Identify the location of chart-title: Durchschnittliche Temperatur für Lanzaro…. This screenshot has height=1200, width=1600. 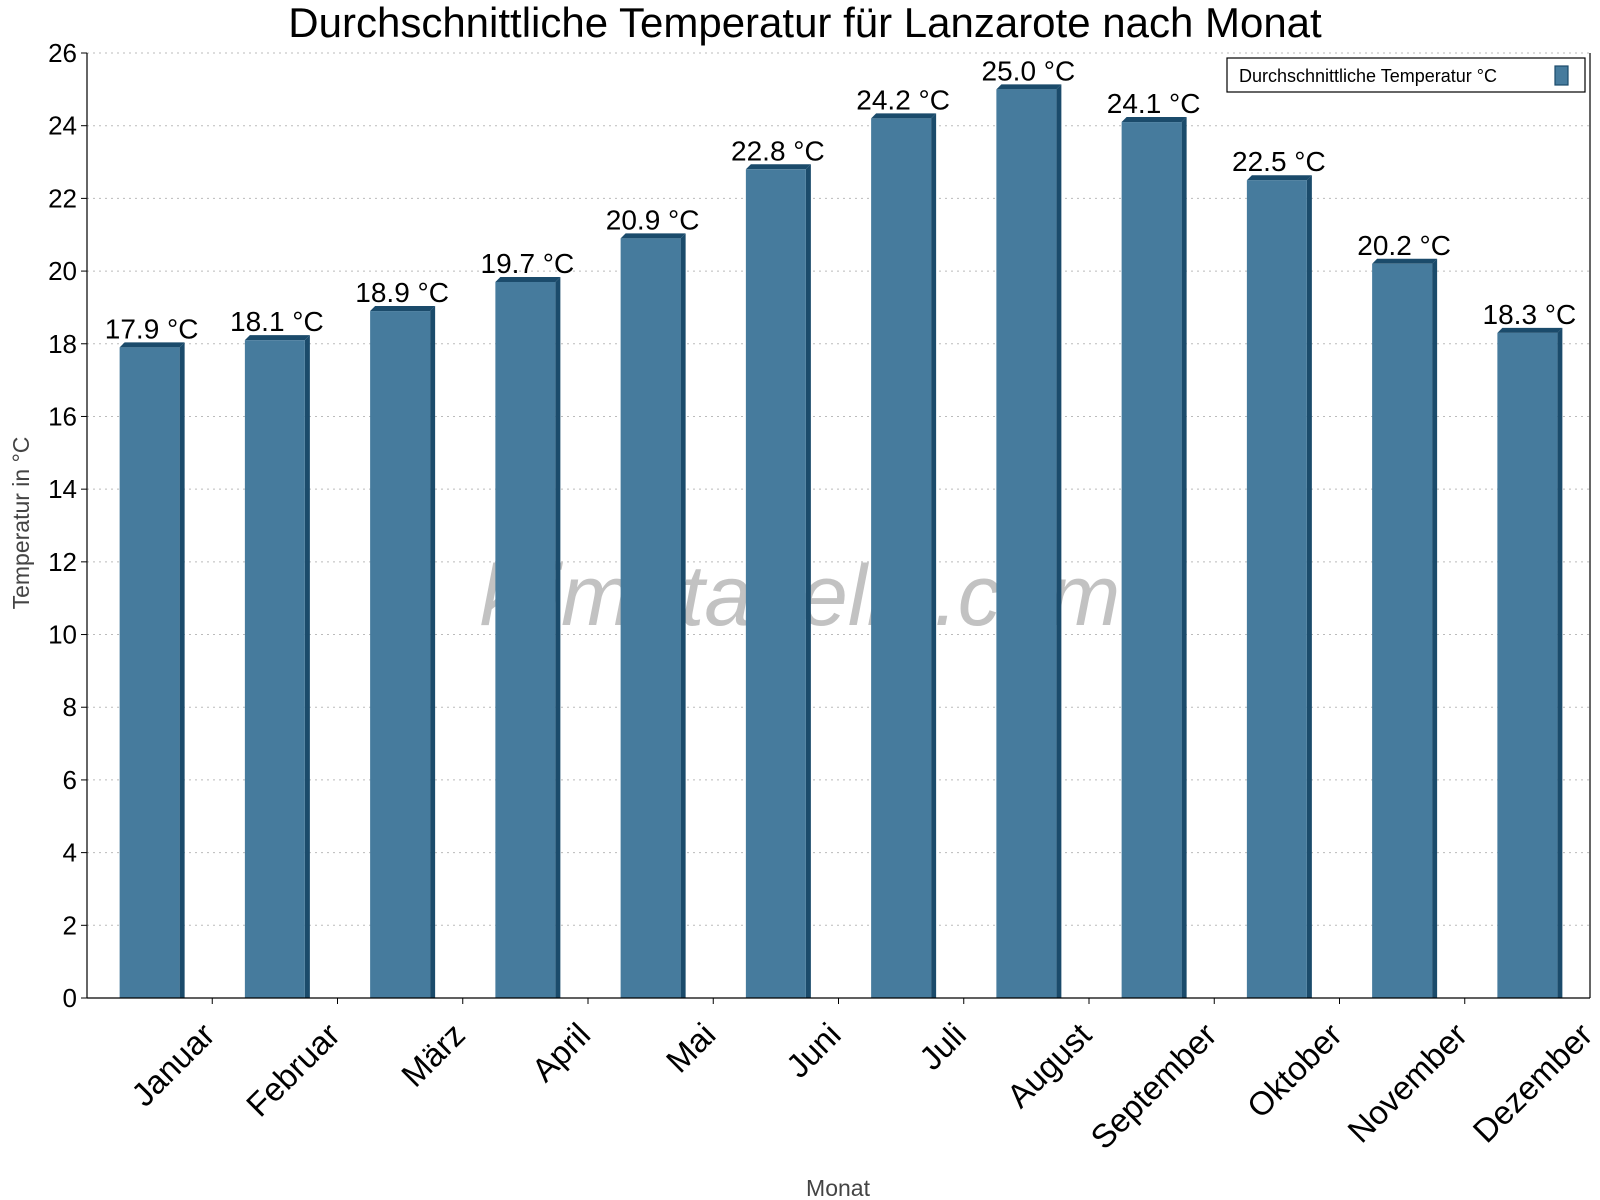
(805, 23).